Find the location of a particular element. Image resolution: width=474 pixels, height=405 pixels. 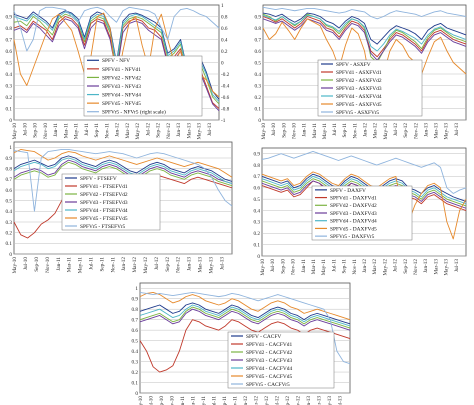

legend-label: SPFVr5 - NFVr5 (right scale) is located at coordinates (134, 112).